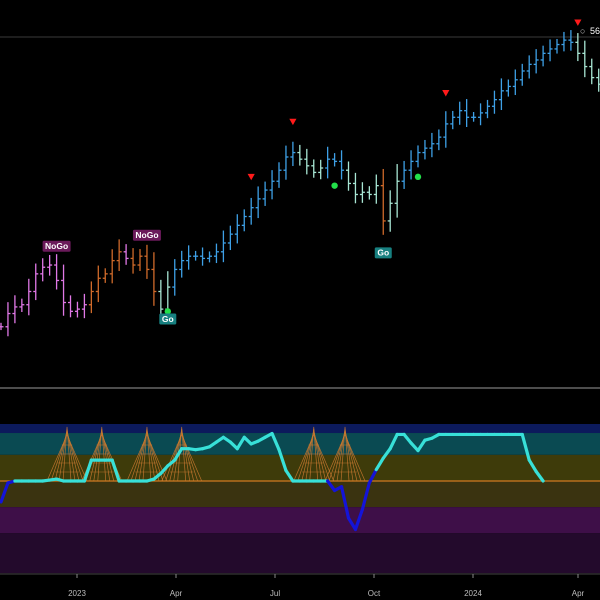 This screenshot has width=600, height=600. What do you see at coordinates (473, 593) in the screenshot?
I see `x-tick-label: 2024` at bounding box center [473, 593].